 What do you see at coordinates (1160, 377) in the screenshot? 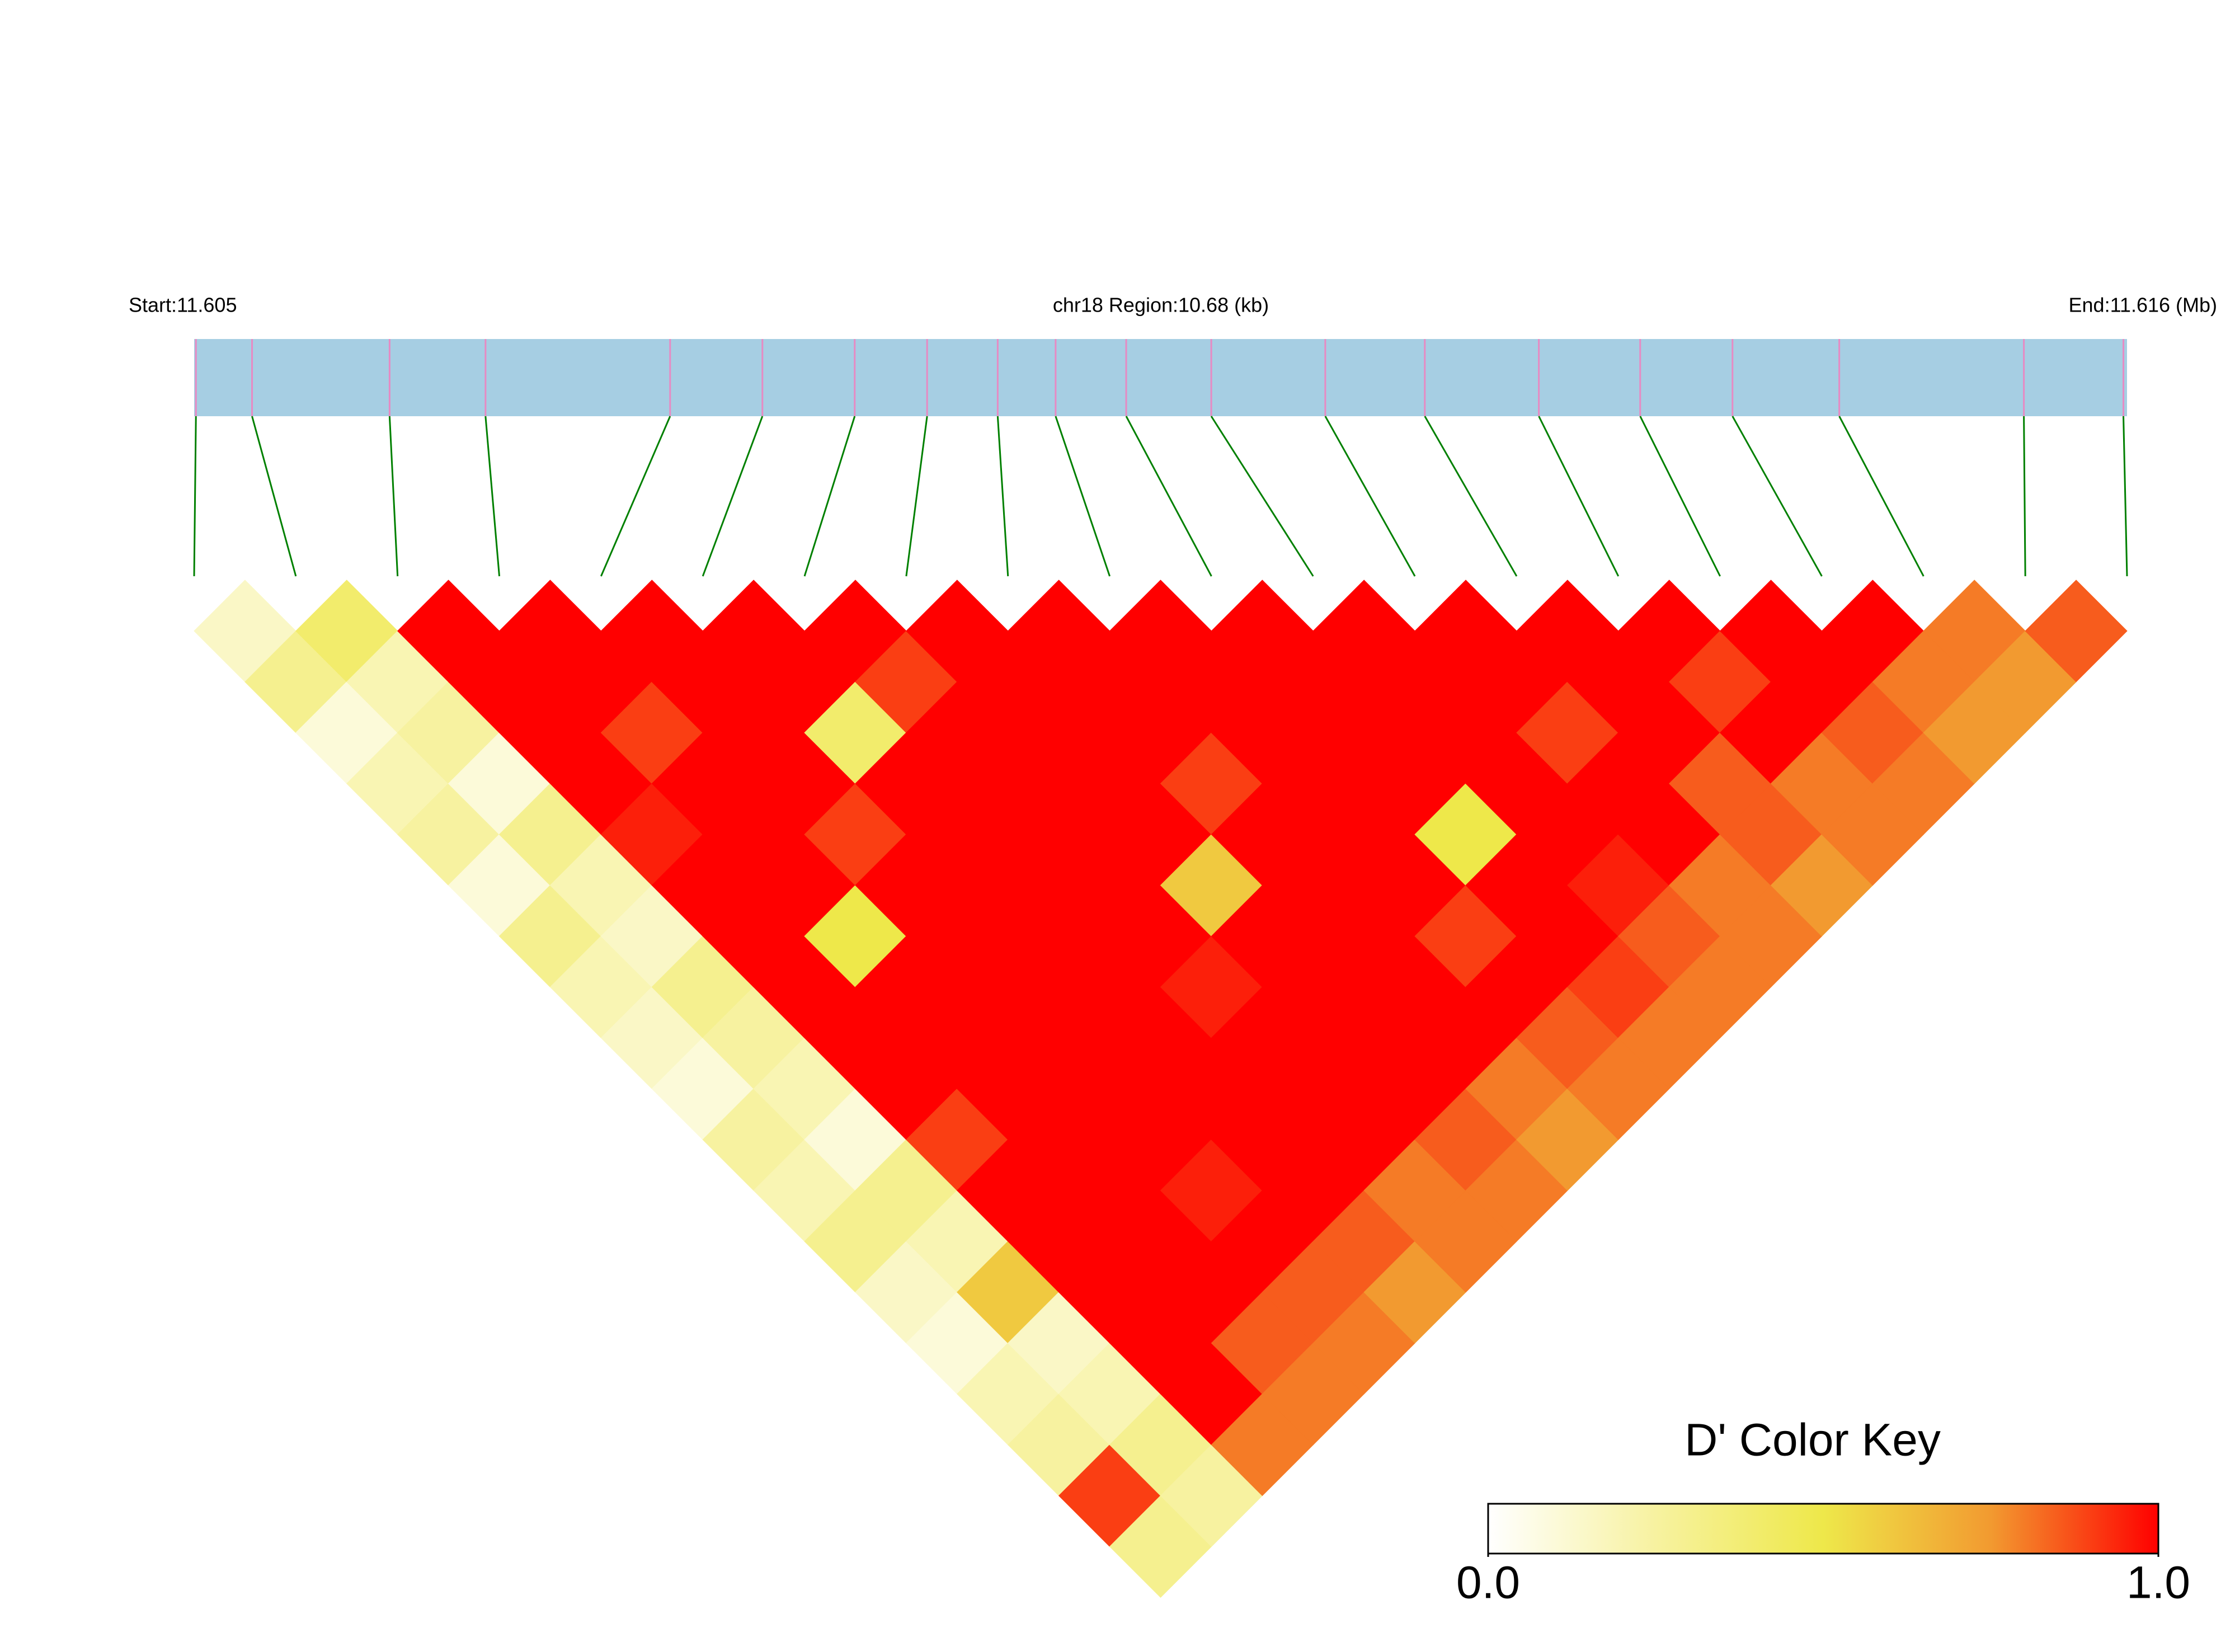
I see `region-bar` at bounding box center [1160, 377].